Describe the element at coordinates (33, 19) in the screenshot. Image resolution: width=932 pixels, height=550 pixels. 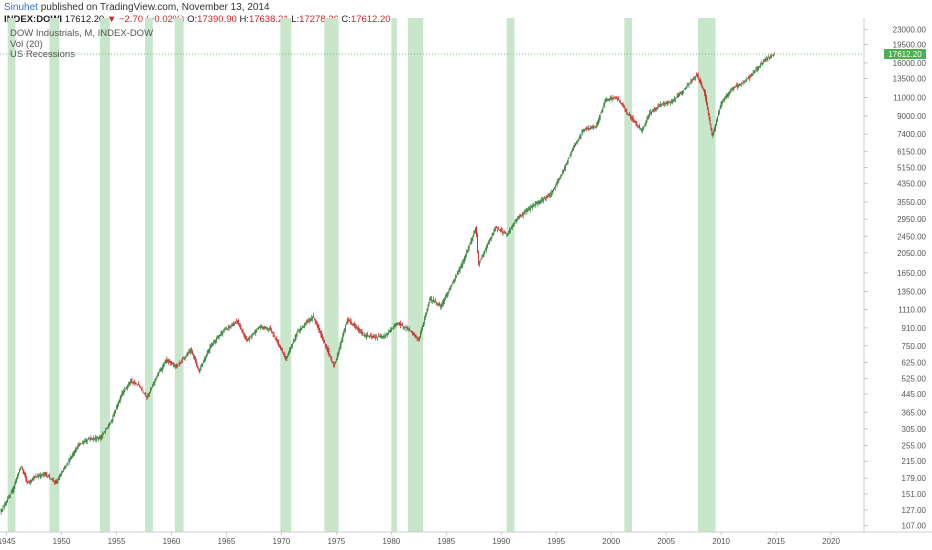
I see `symbol-label: INDEX:DOWI` at that location.